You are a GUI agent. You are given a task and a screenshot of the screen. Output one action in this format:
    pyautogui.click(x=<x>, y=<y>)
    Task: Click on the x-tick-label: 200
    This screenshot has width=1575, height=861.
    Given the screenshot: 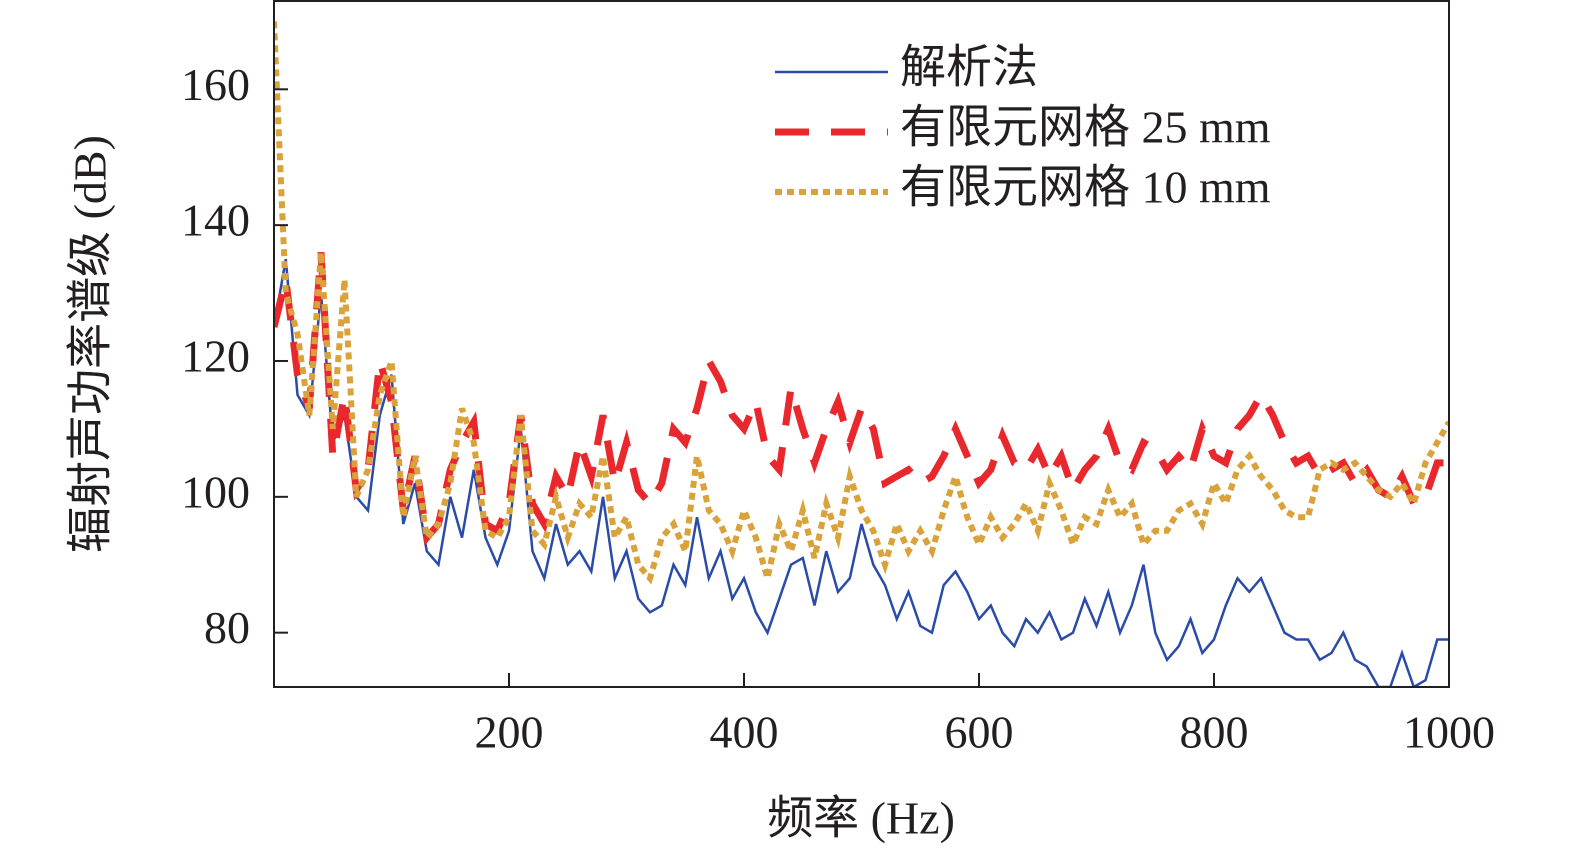 What is the action you would take?
    pyautogui.click(x=509, y=732)
    